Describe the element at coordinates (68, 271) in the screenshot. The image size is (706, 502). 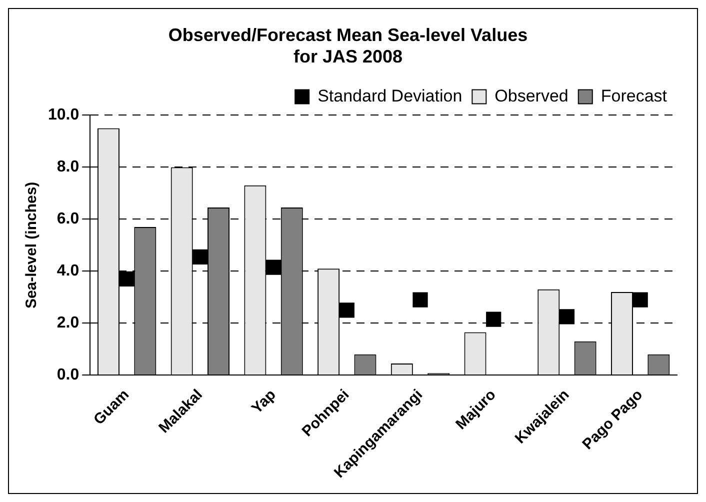
I see `y-tick-label: 4.0` at that location.